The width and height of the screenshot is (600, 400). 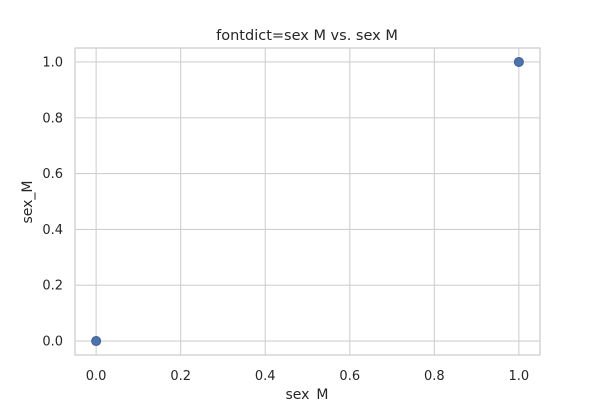 What do you see at coordinates (180, 376) in the screenshot?
I see `x-tick-label: 0.2` at bounding box center [180, 376].